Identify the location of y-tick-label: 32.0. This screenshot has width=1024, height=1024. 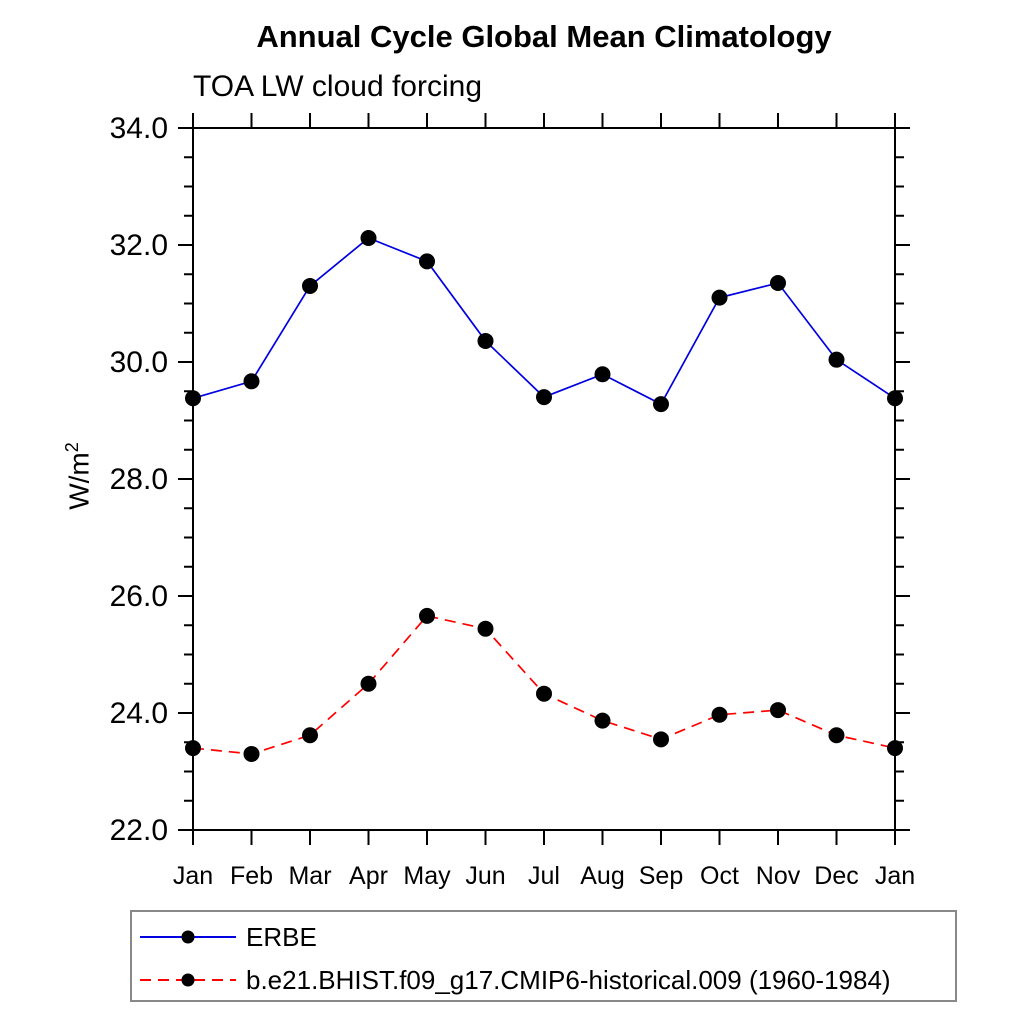
(139, 245).